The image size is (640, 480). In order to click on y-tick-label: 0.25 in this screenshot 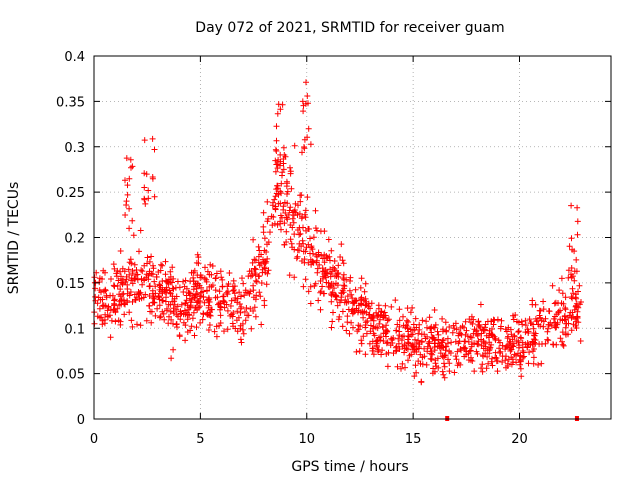, I will do `click(70, 193)`.